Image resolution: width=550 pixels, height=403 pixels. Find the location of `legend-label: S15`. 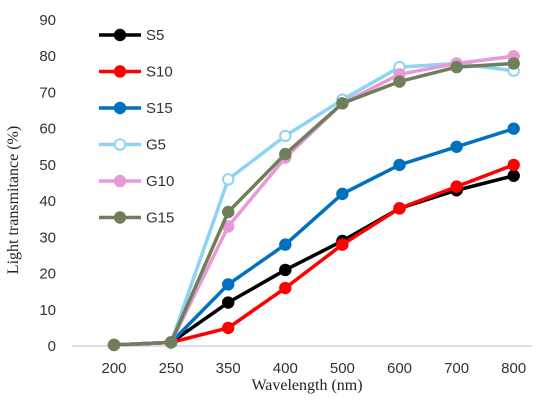

legend-label: S15 is located at coordinates (159, 108).